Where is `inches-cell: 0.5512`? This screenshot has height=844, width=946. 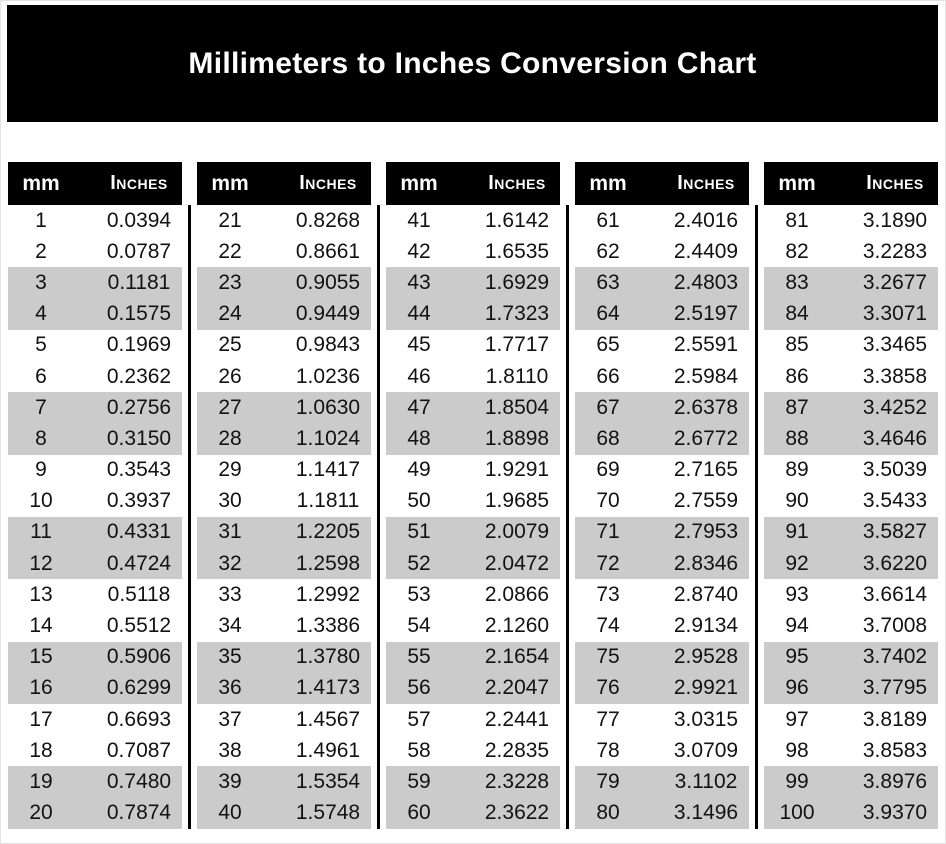
inches-cell: 0.5512 is located at coordinates (139, 626).